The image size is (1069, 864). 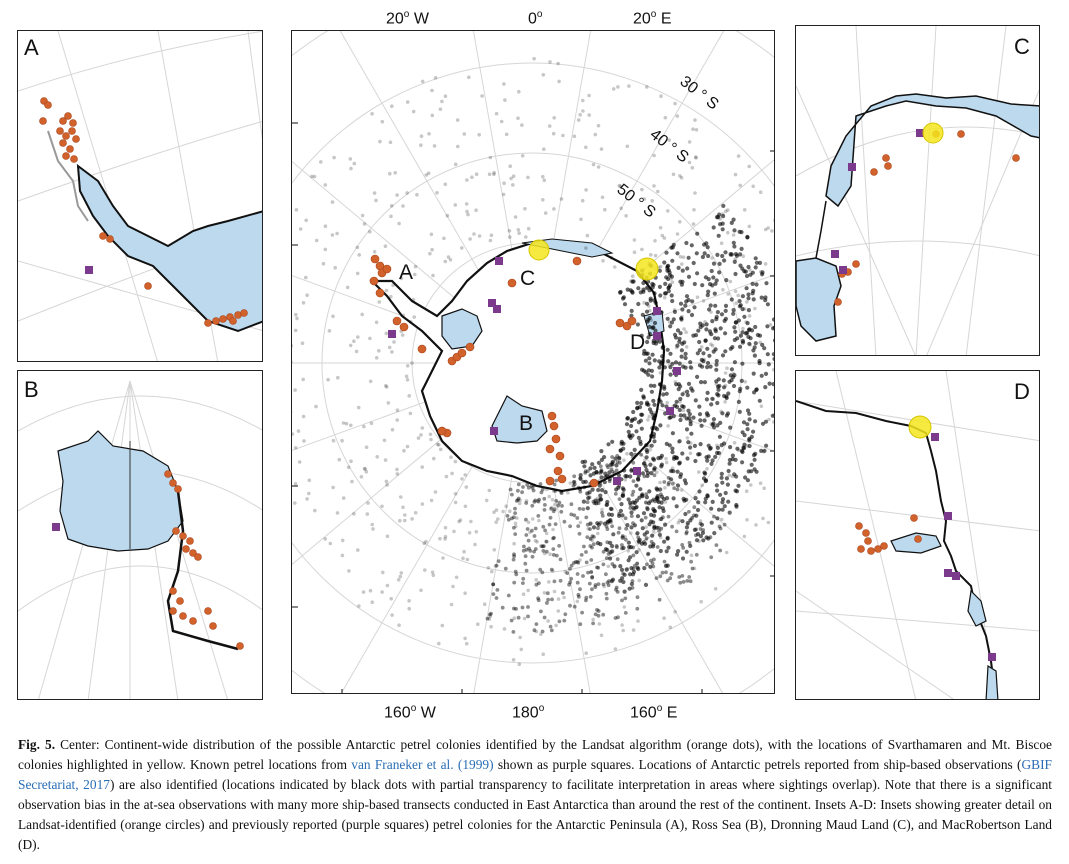 What do you see at coordinates (888, 534) in the screenshot?
I see `inset-d-landsat-colonies` at bounding box center [888, 534].